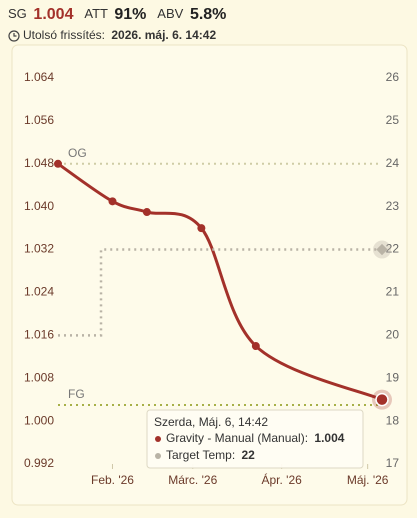 This screenshot has width=417, height=518. I want to click on y-tick-label: 1.048, so click(39, 163).